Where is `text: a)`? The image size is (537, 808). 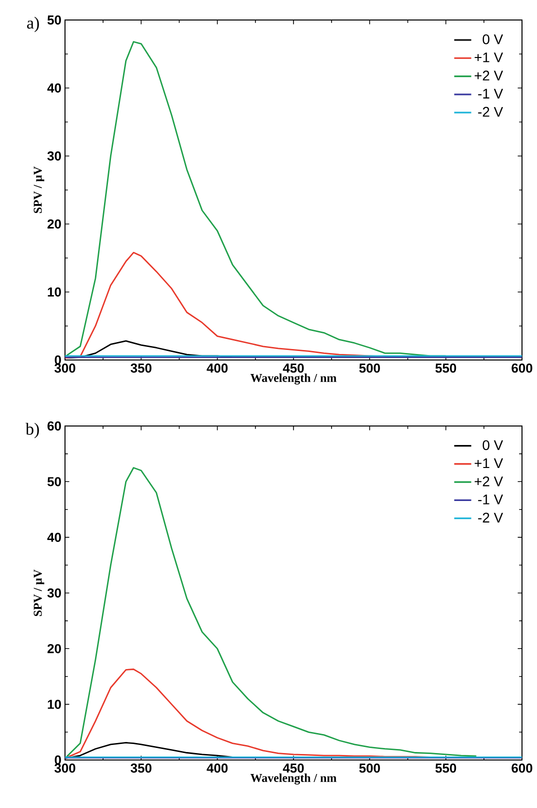
text: a) is located at coordinates (33, 24).